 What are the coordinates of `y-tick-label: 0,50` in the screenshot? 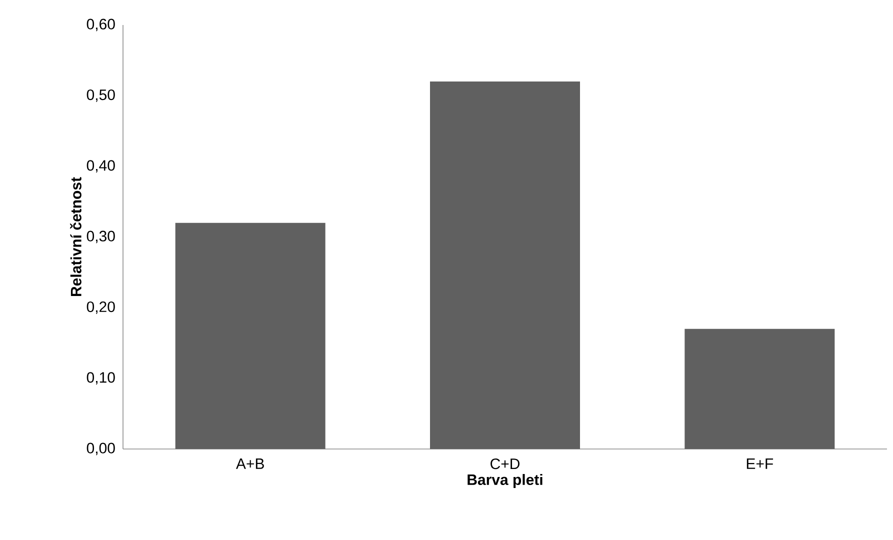 It's located at (100, 95).